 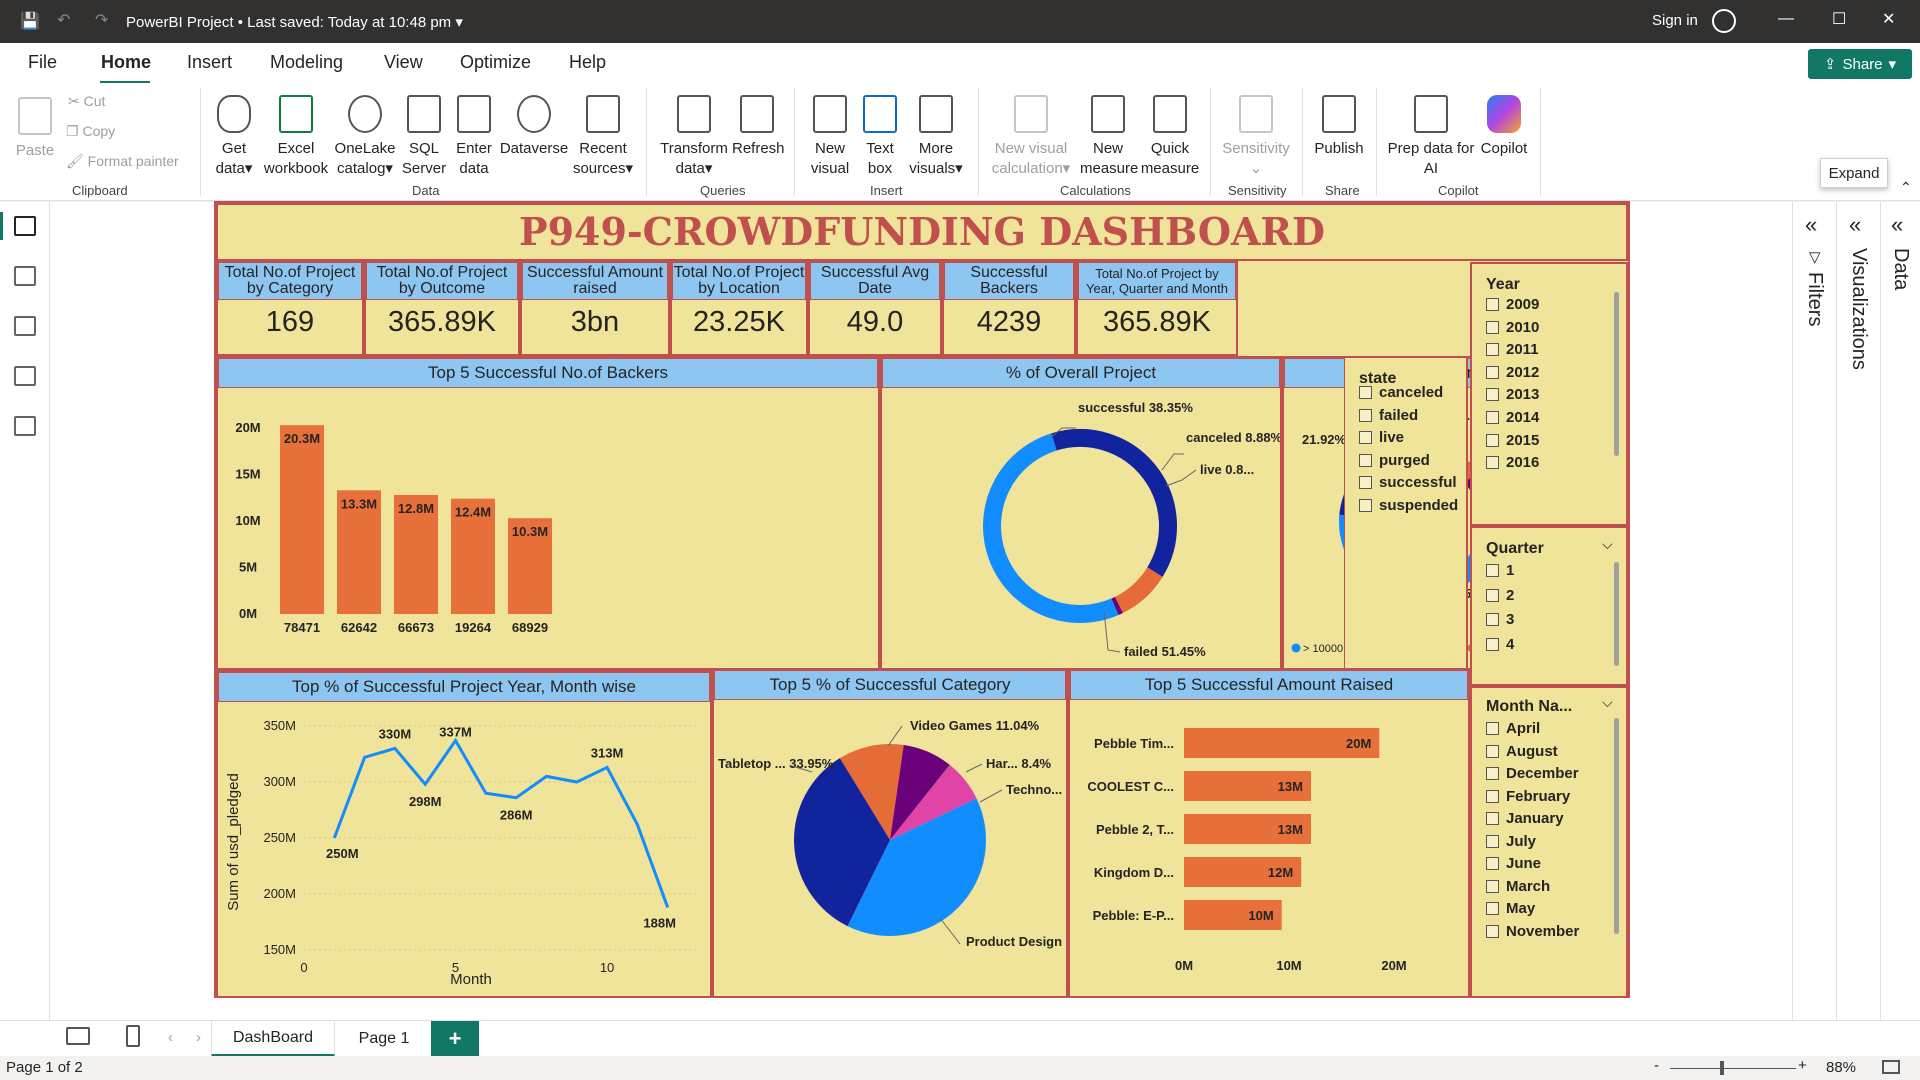 What do you see at coordinates (1522, 349) in the screenshot?
I see `slicer-item-2011: 2011` at bounding box center [1522, 349].